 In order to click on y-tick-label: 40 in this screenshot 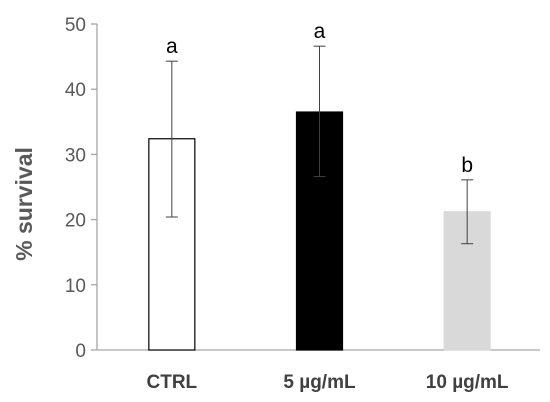, I will do `click(75, 90)`.